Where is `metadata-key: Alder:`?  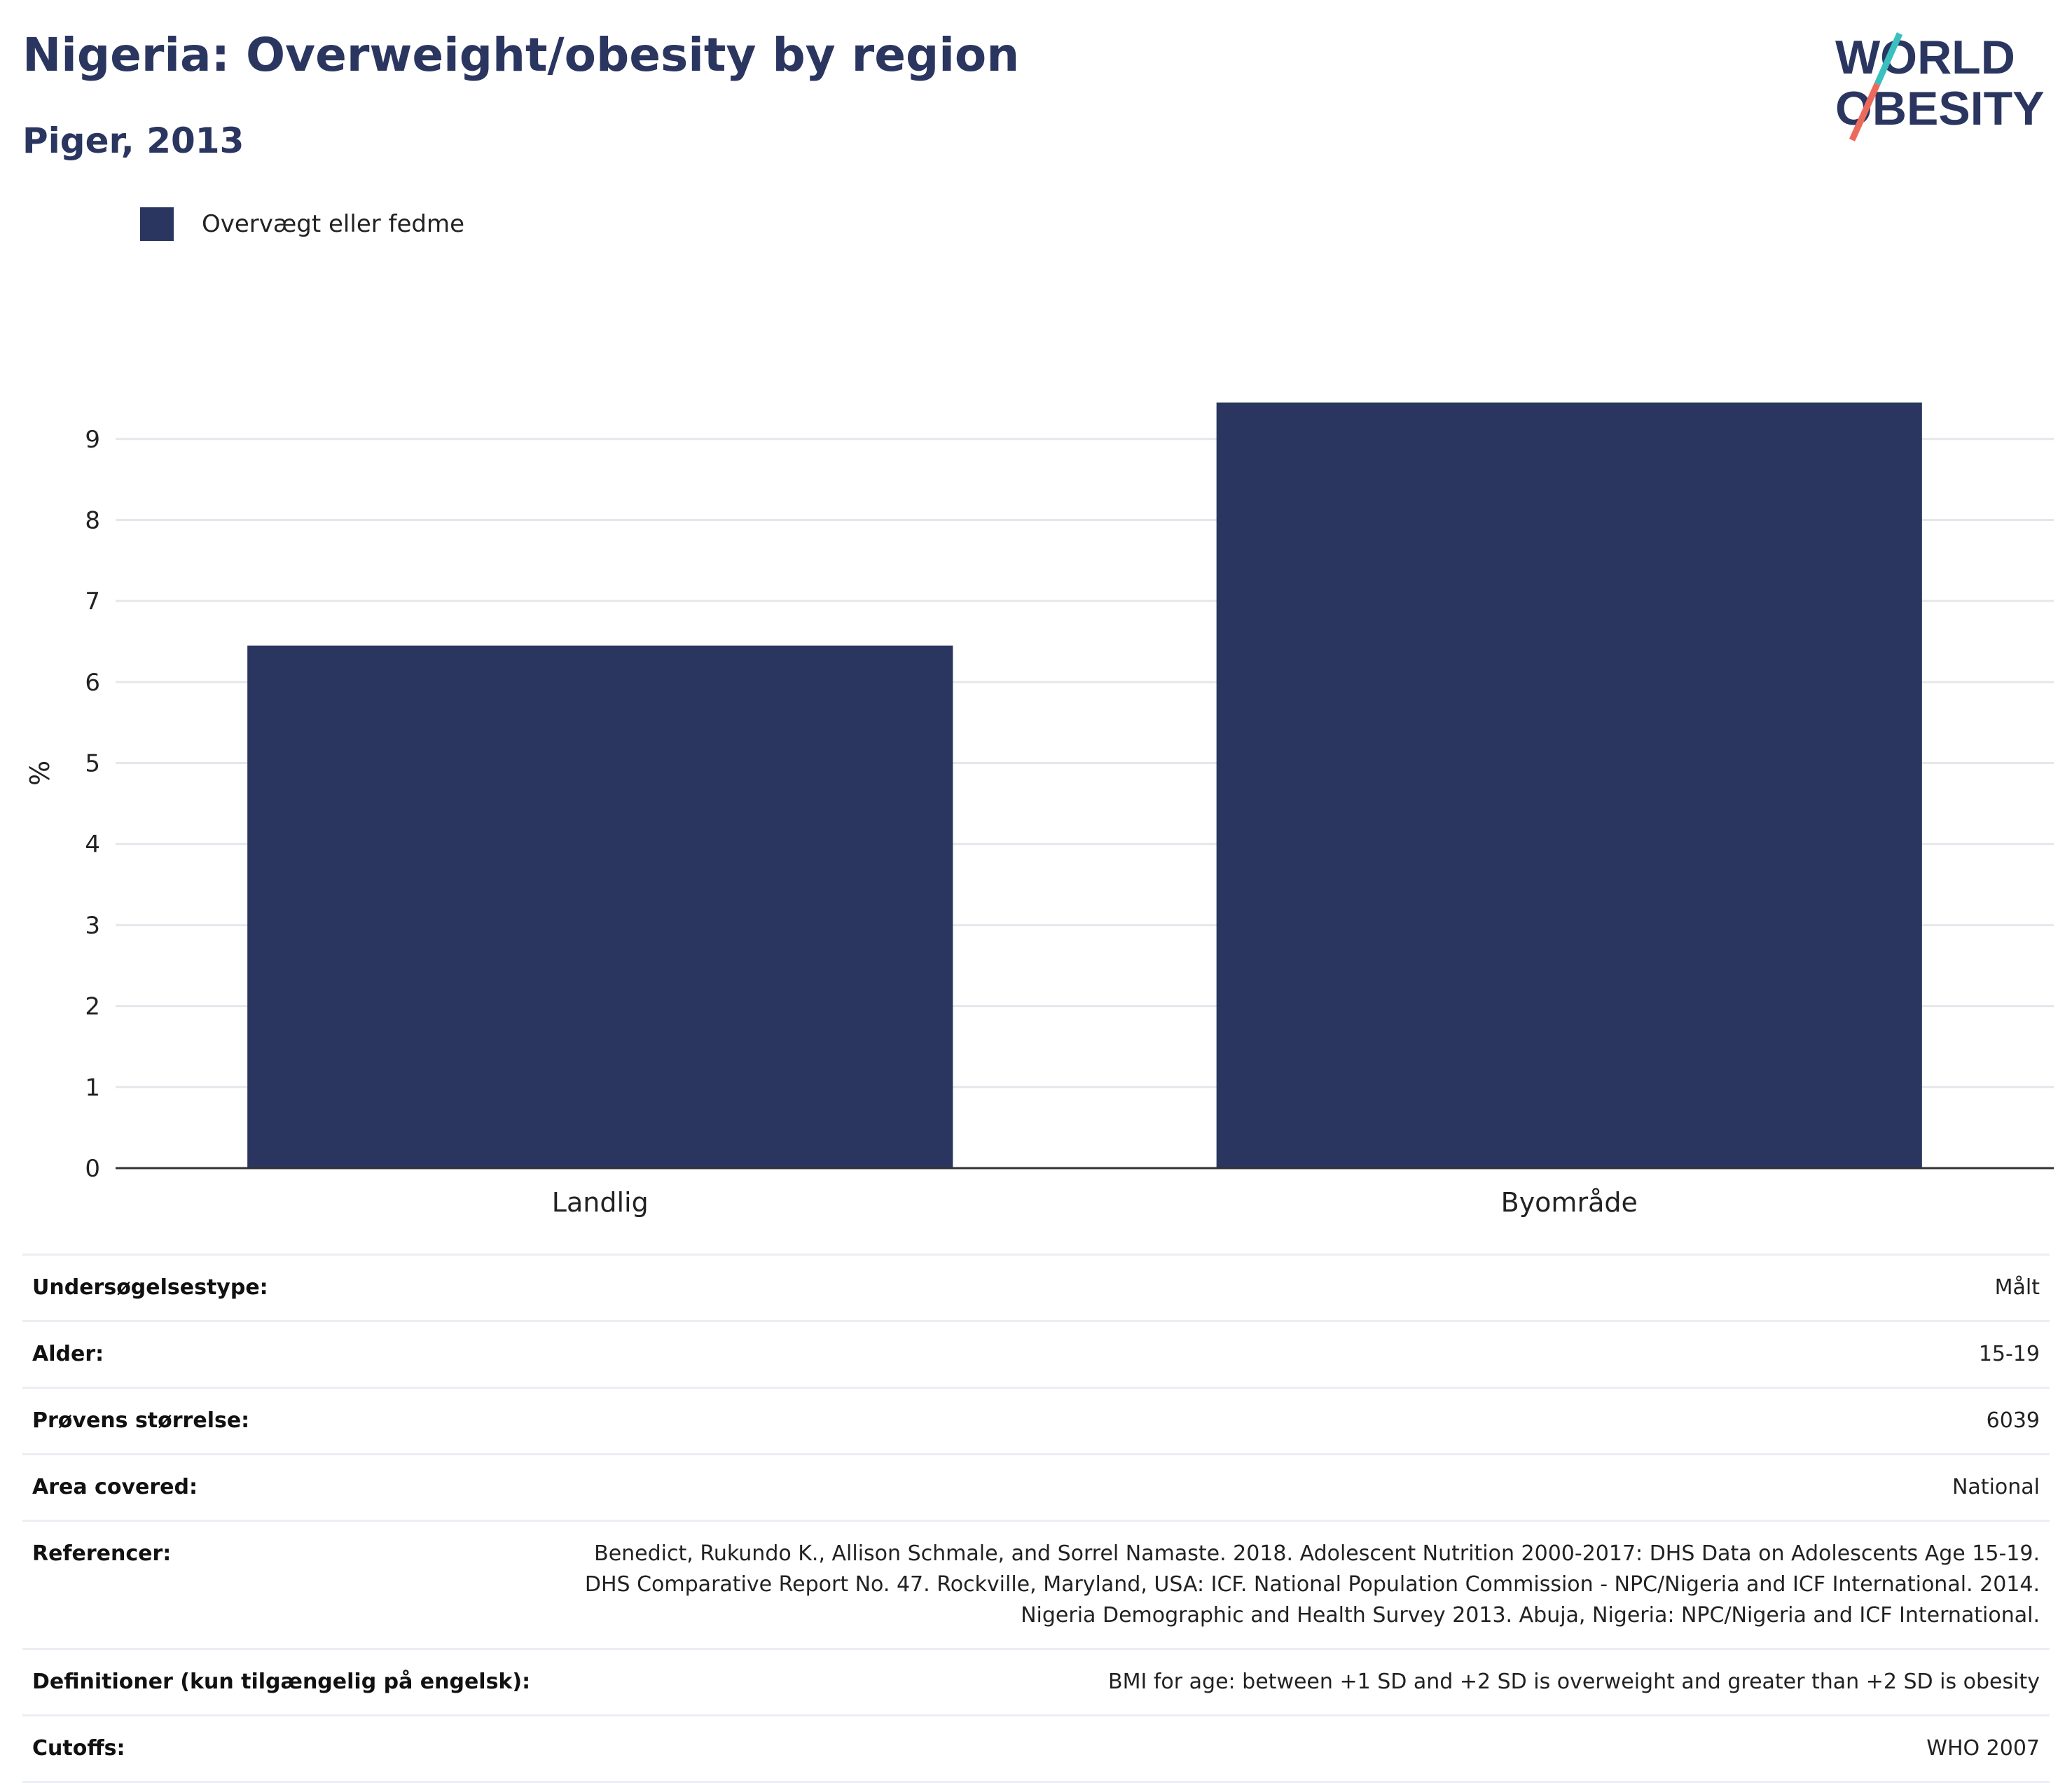 metadata-key: Alder: is located at coordinates (68, 1354).